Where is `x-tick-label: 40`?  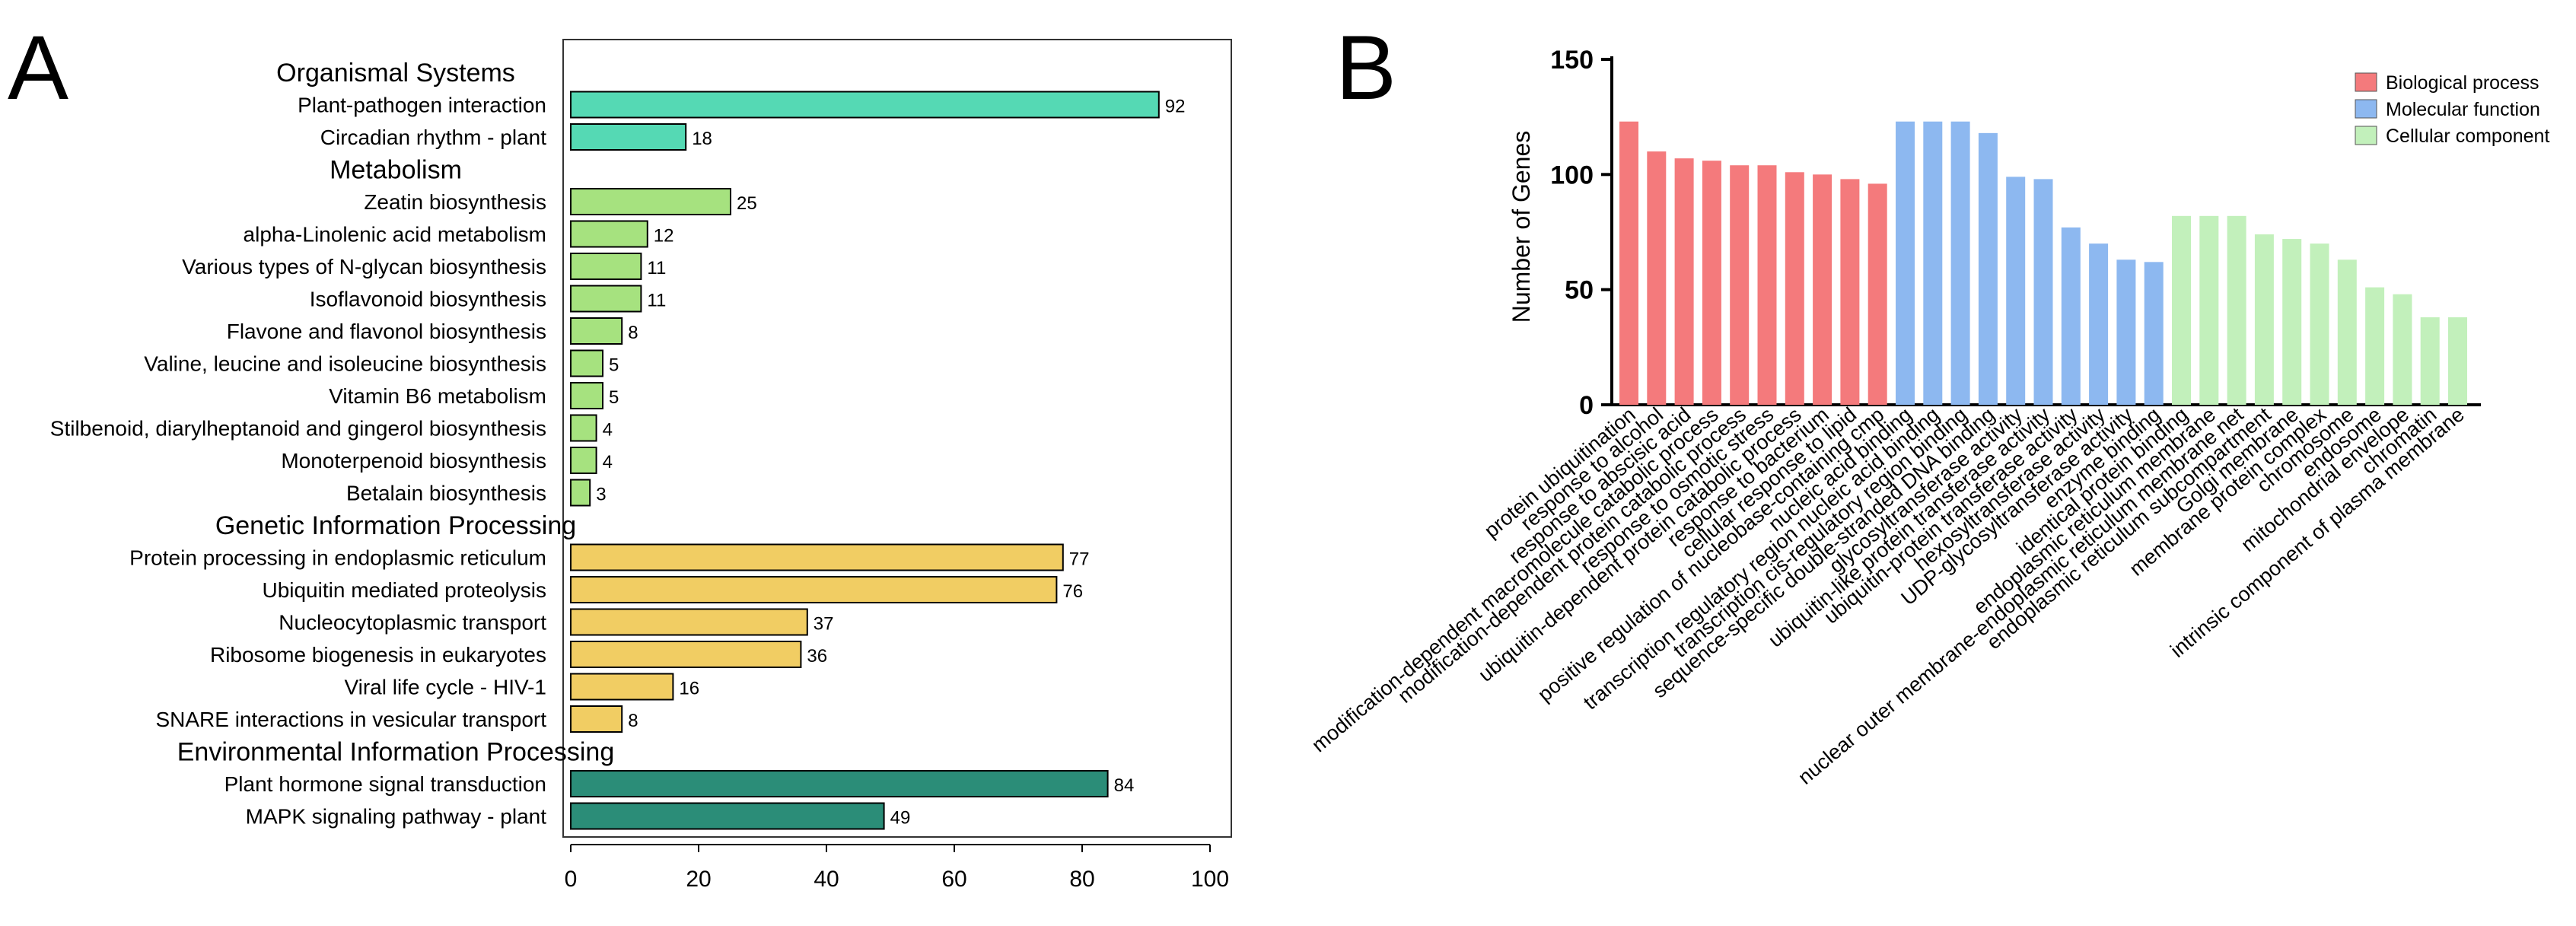 x-tick-label: 40 is located at coordinates (826, 880).